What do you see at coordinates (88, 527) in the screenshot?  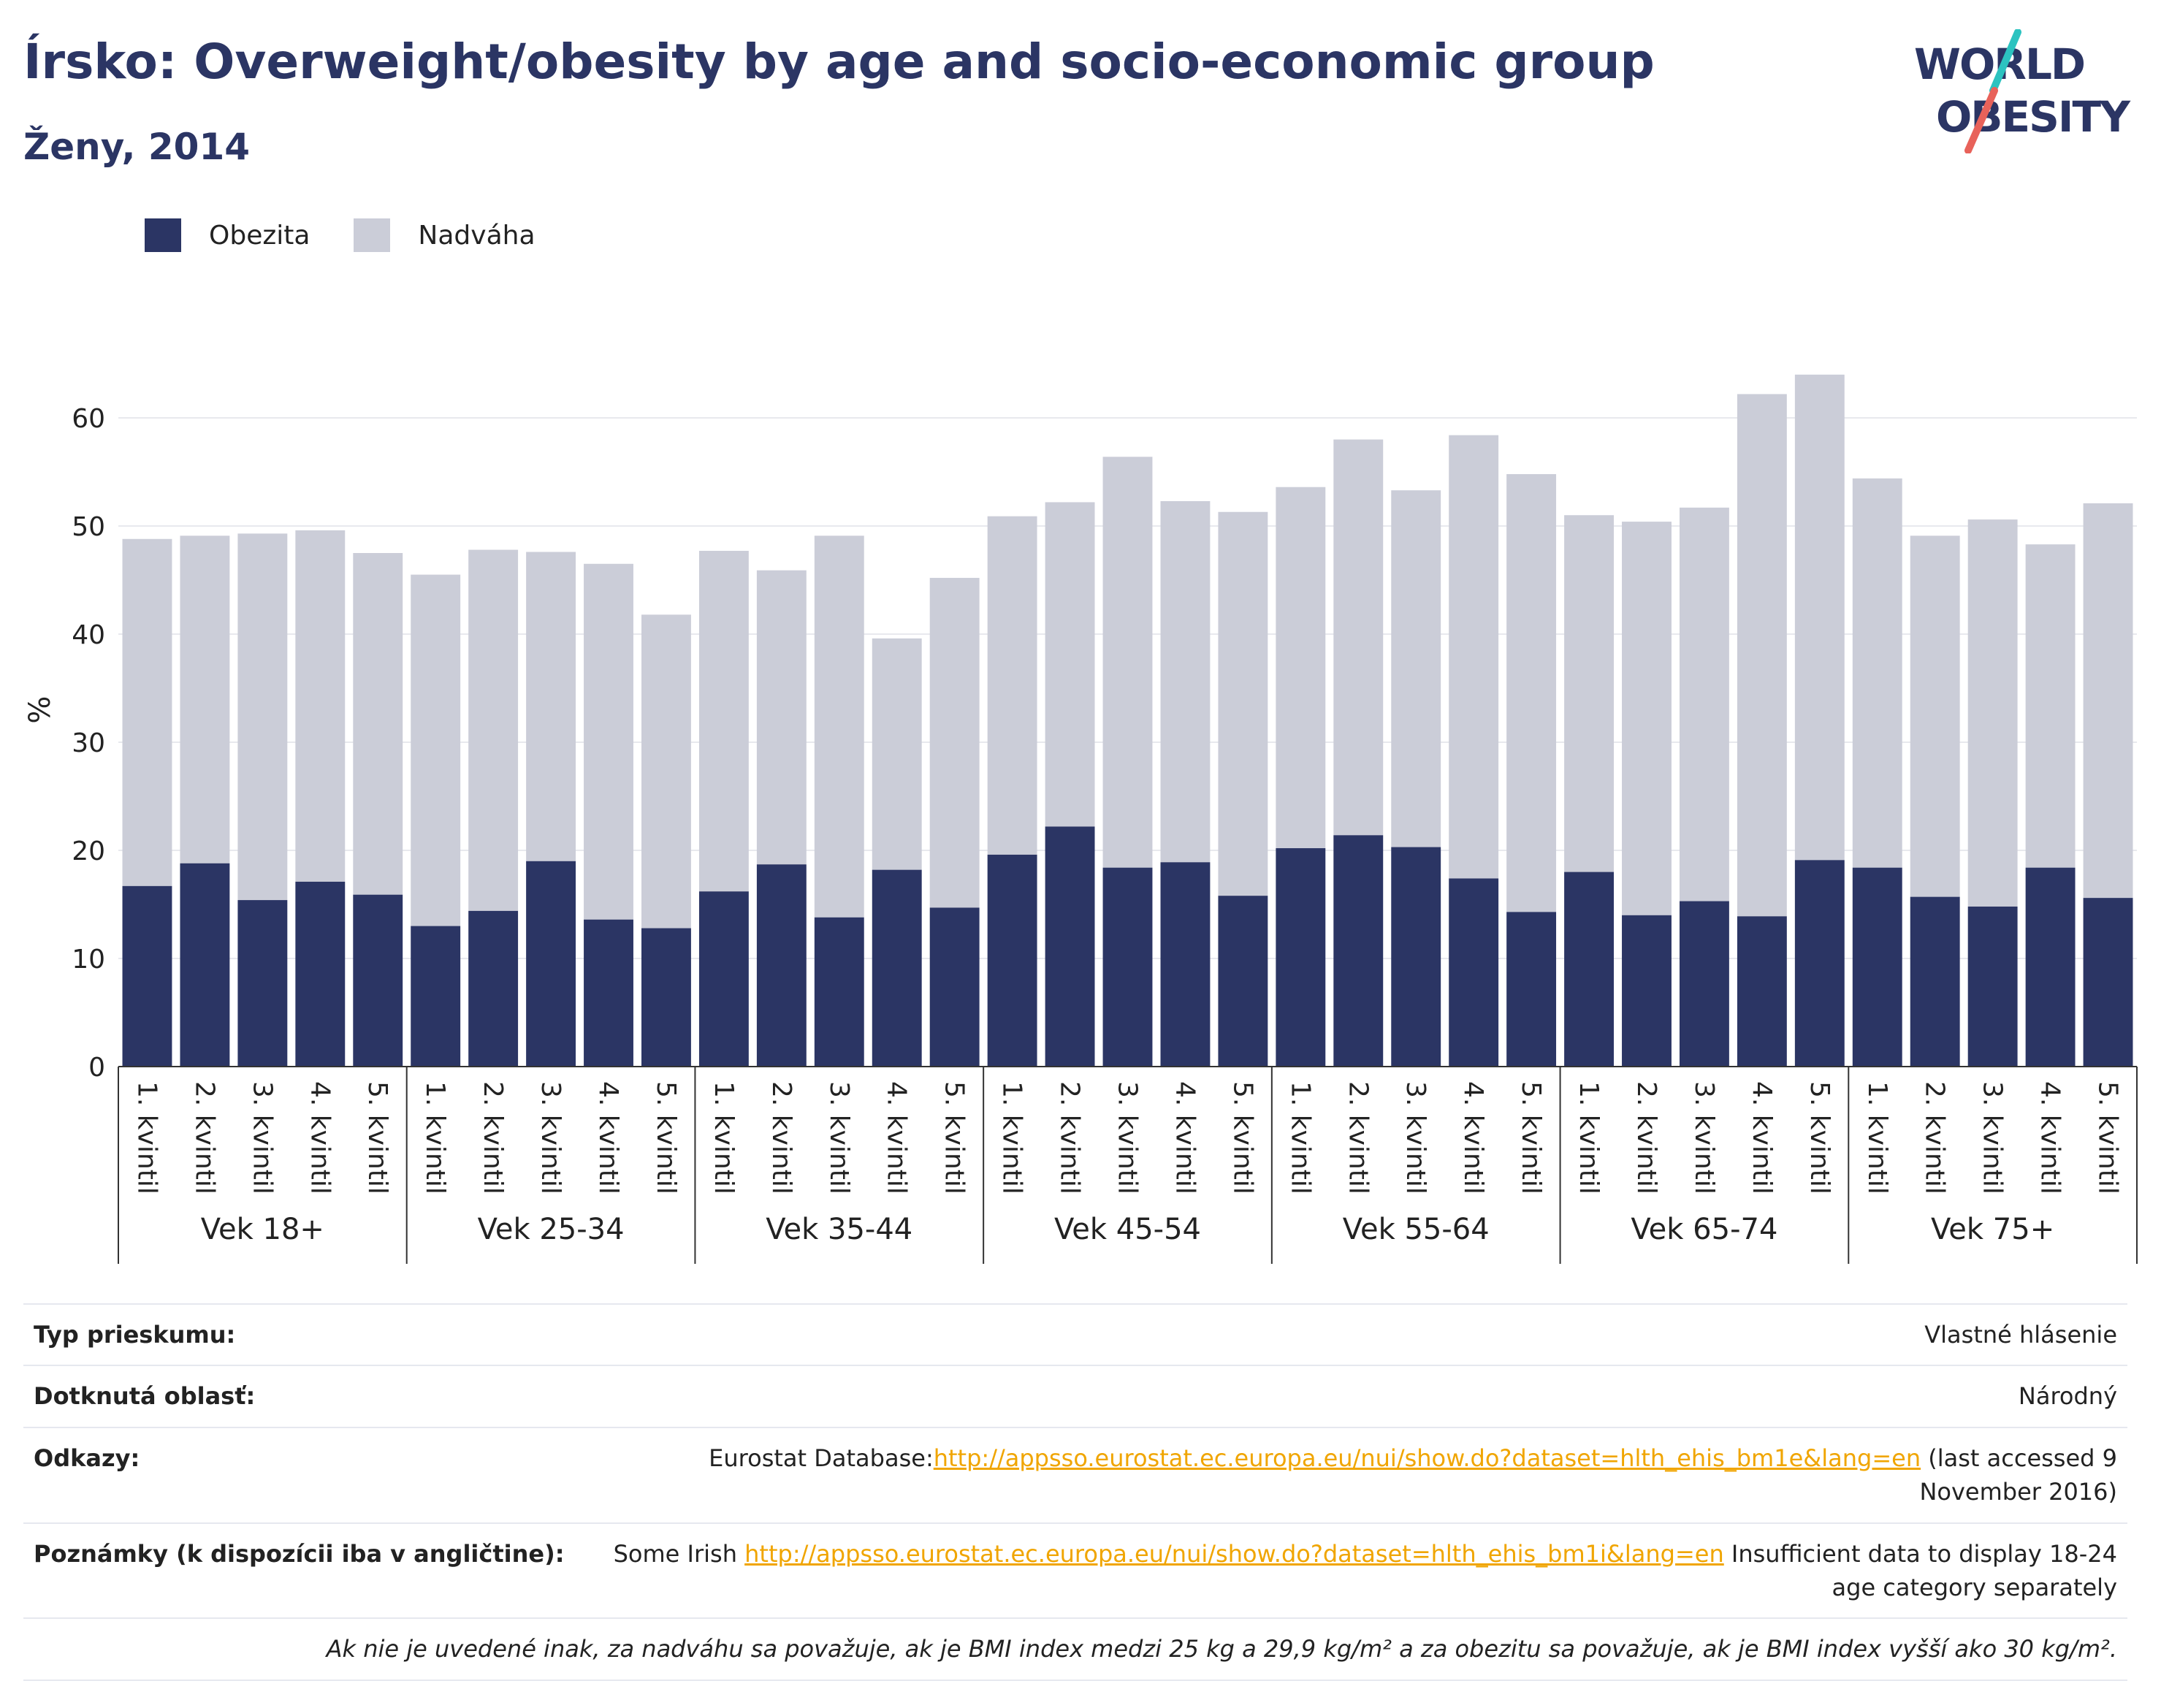 I see `y-tick-label: 50` at bounding box center [88, 527].